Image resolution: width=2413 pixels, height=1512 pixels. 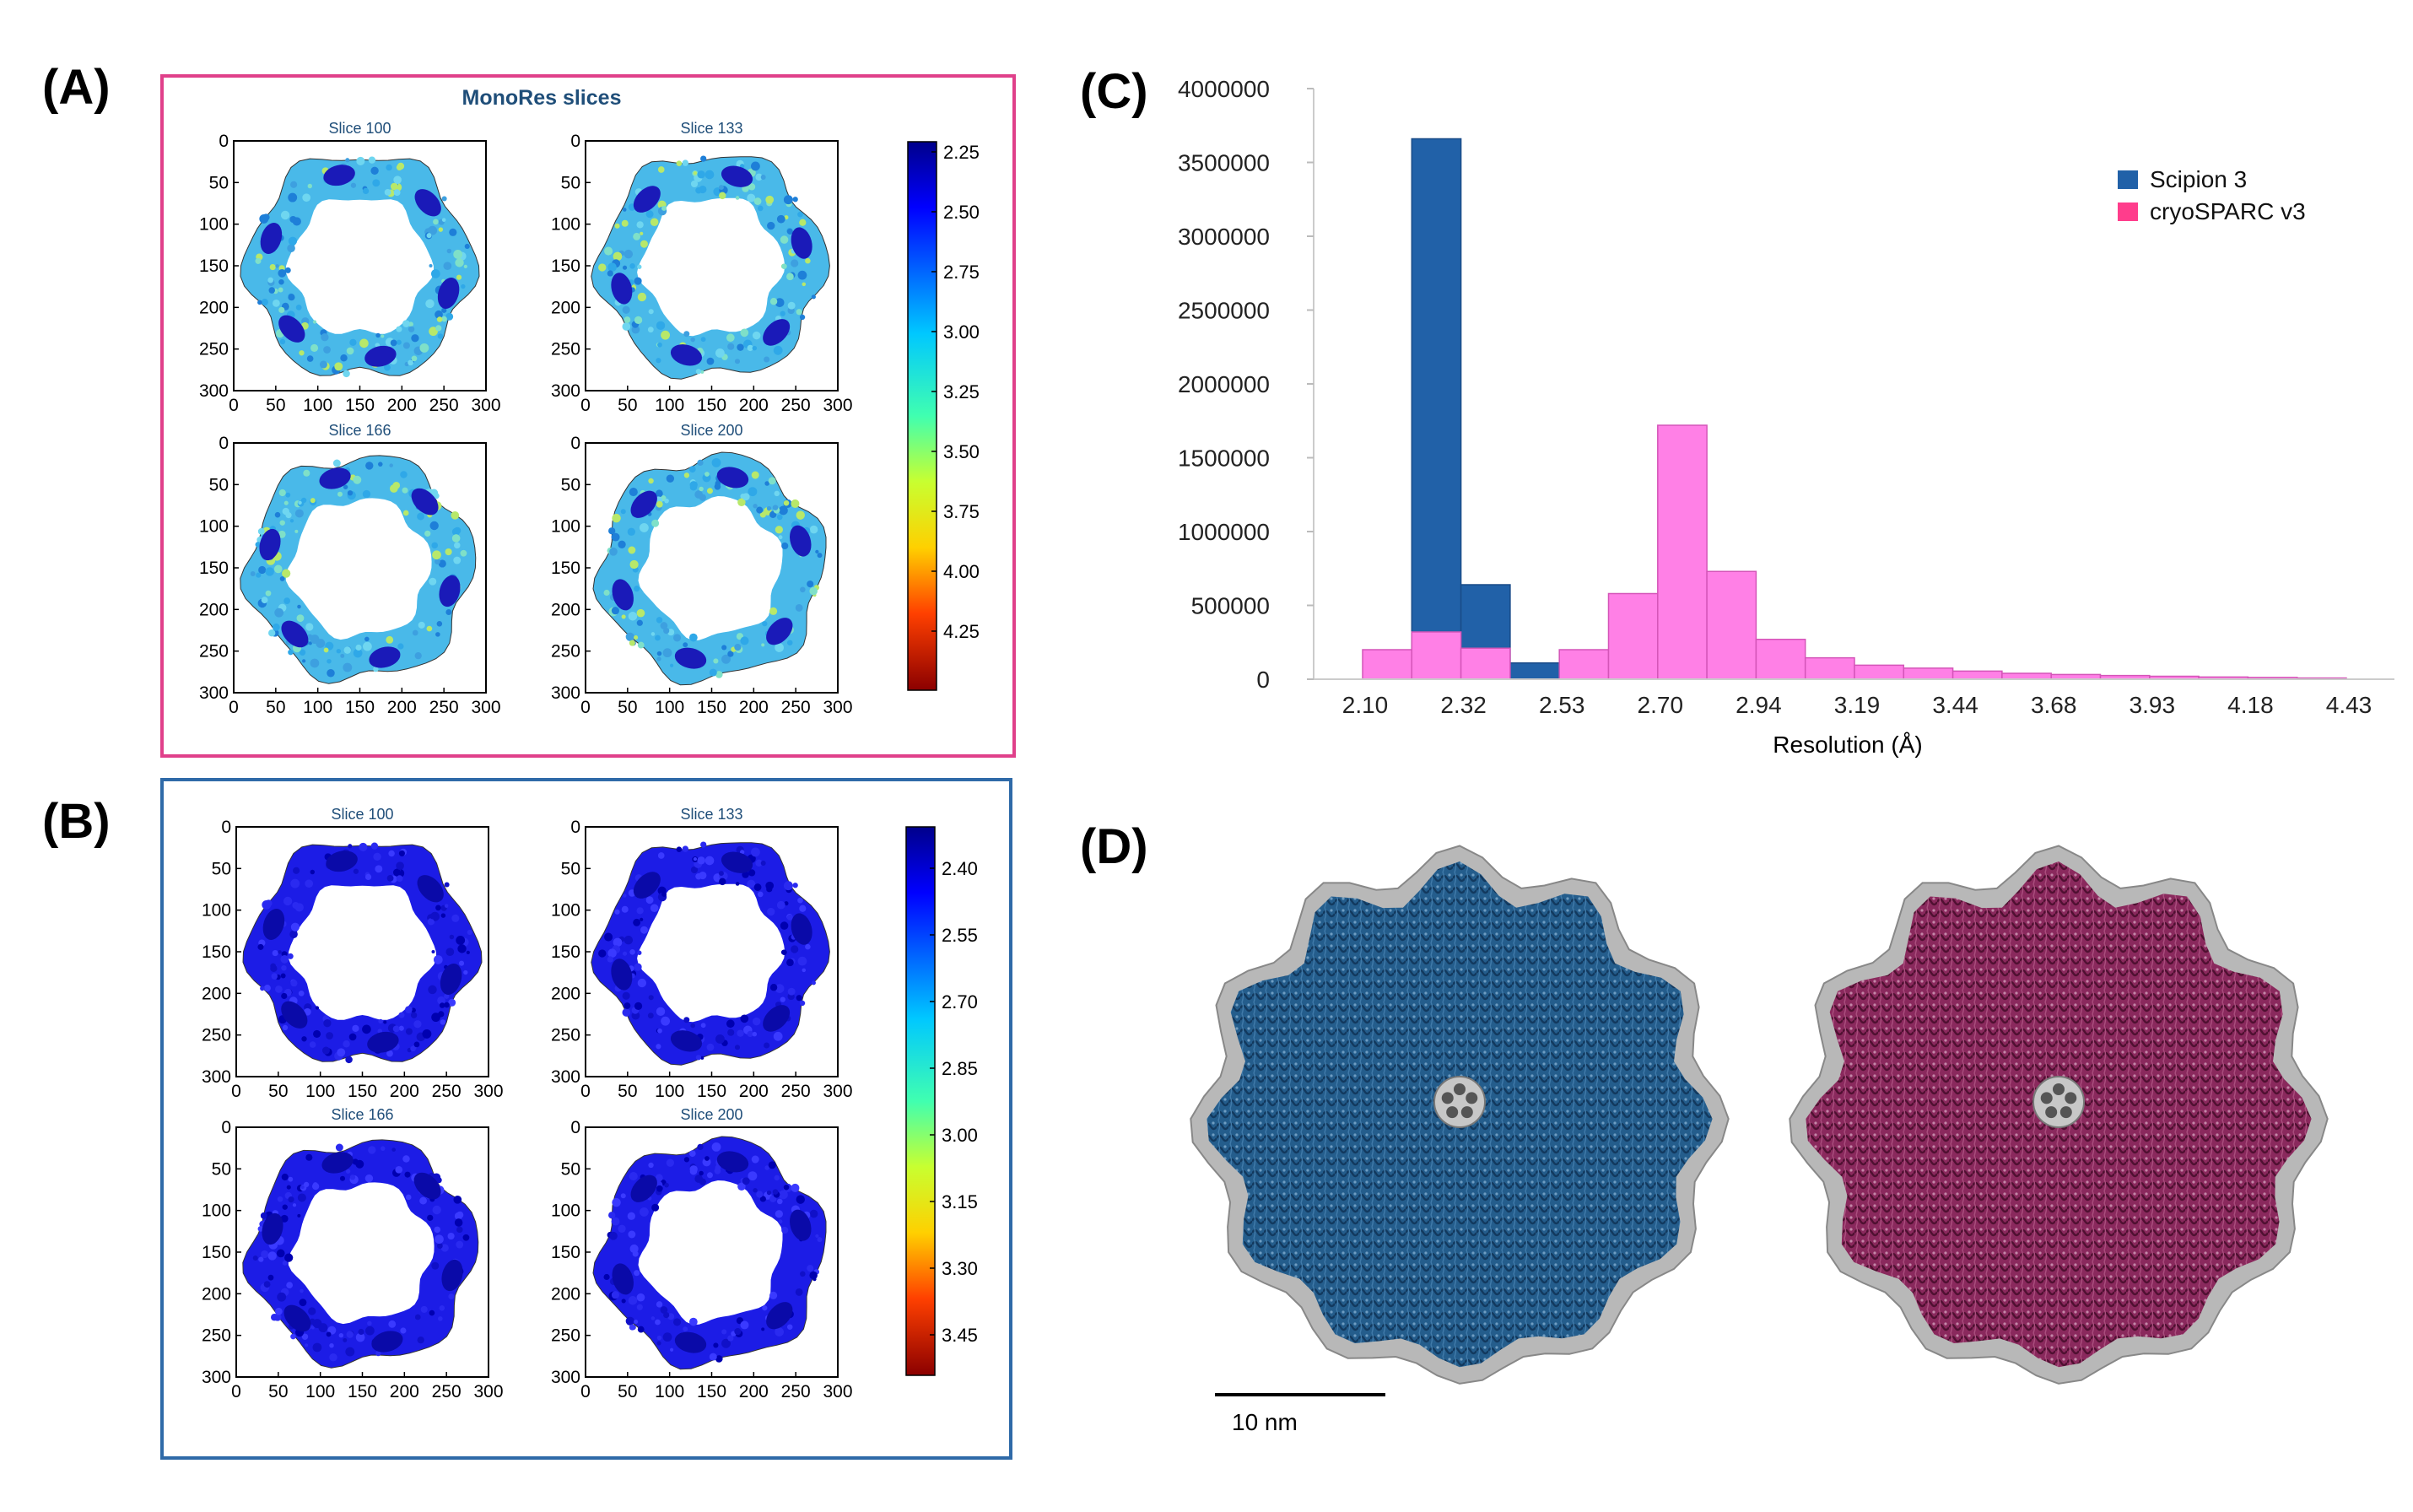 I want to click on colorbar-tick-label: 4.00, so click(x=962, y=571).